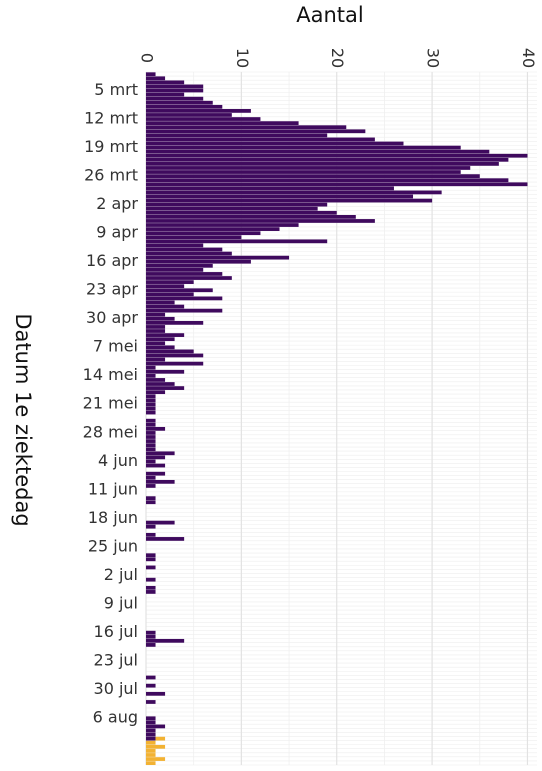 The height and width of the screenshot is (771, 542). Describe the element at coordinates (433, 58) in the screenshot. I see `x-tick-label: 30` at that location.